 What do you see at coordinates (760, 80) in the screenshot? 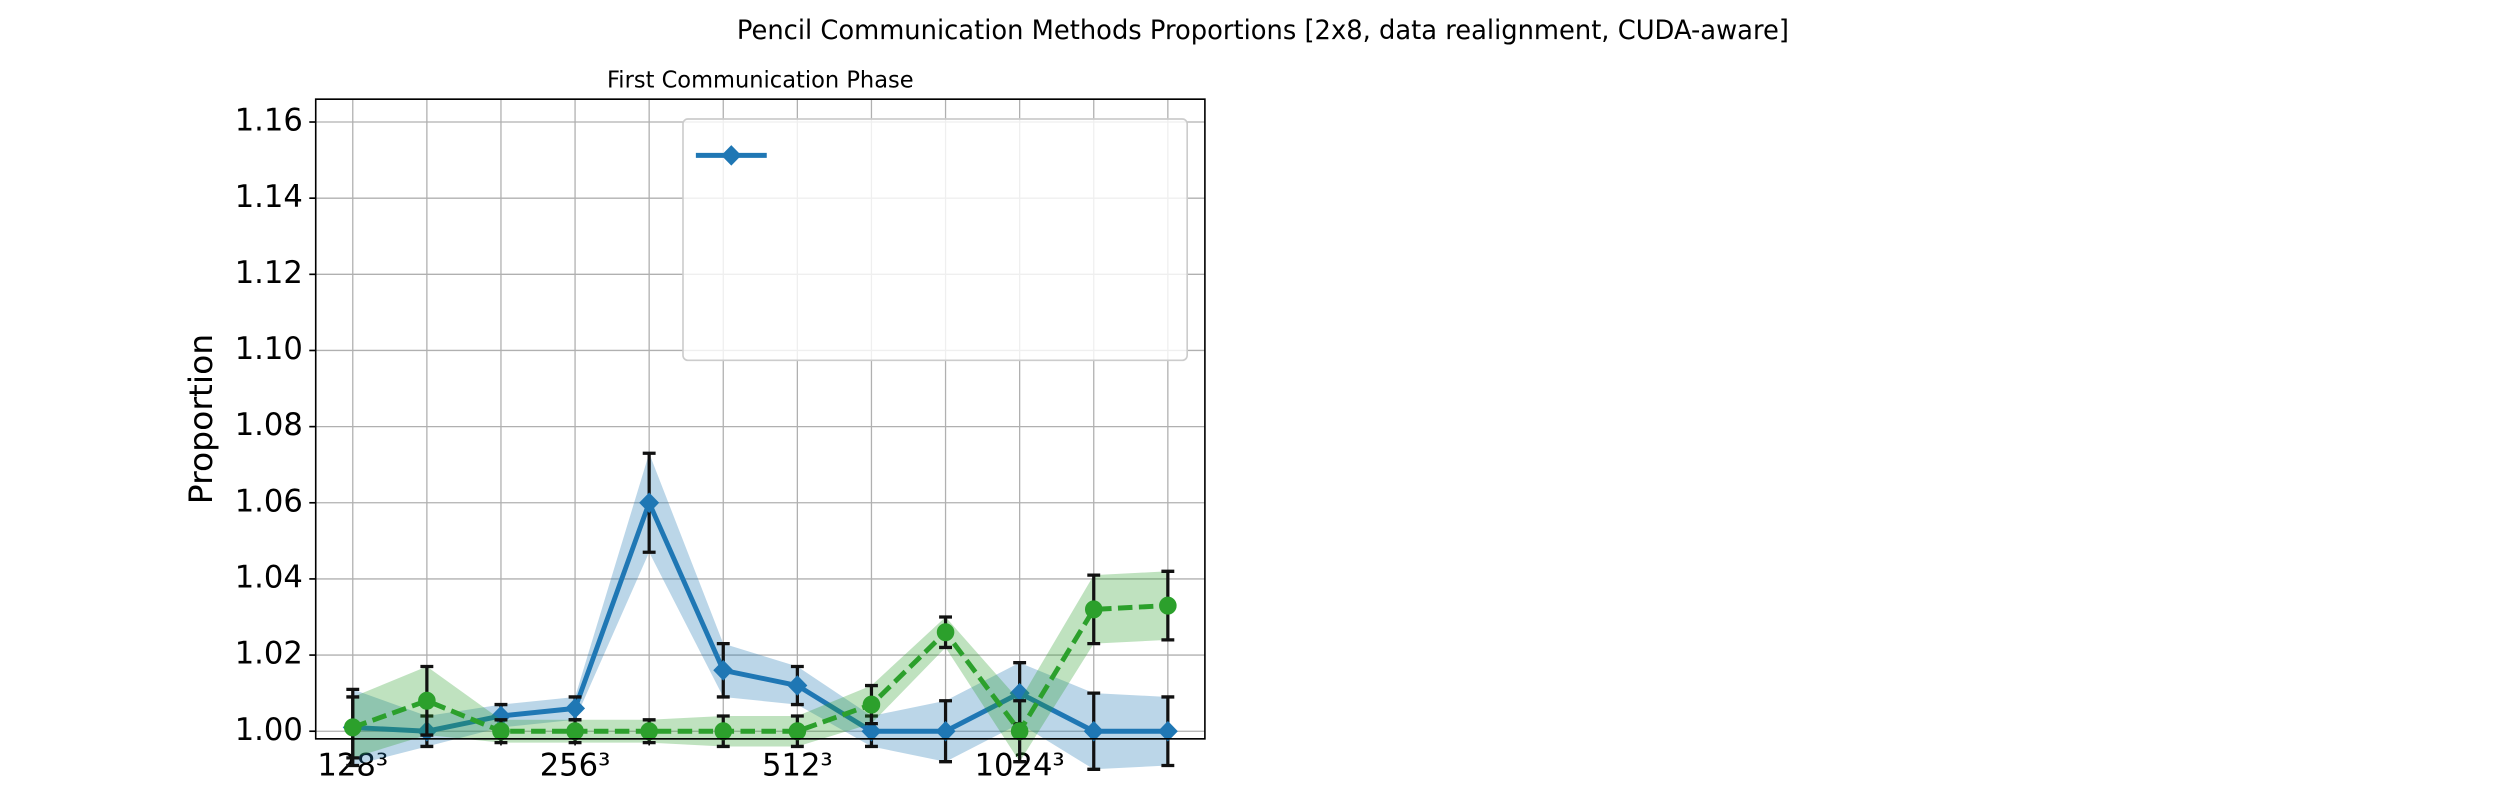
I see `subplot-title: First Communication Phase` at bounding box center [760, 80].